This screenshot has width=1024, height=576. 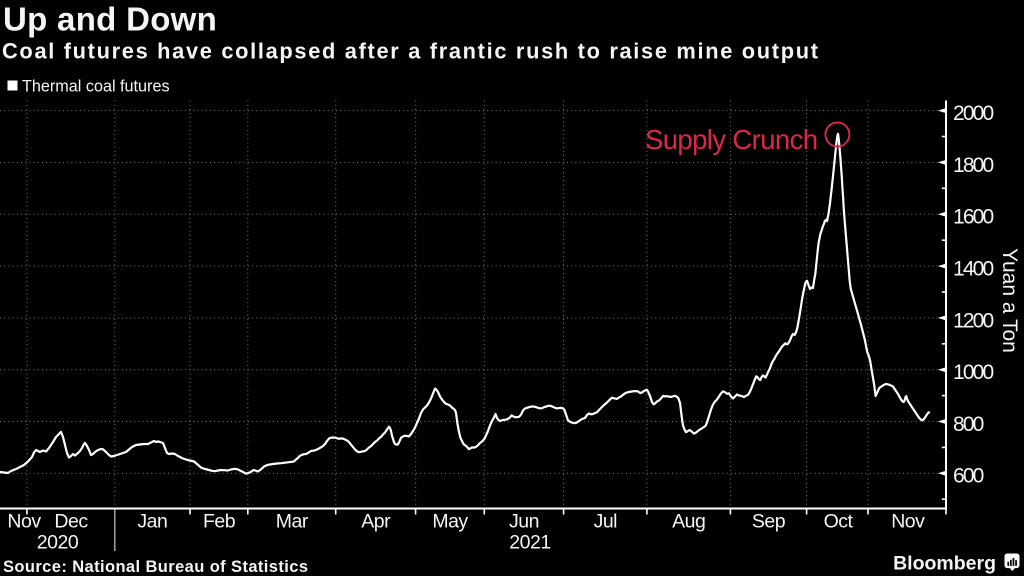 I want to click on svg-text: Oct, so click(x=839, y=522).